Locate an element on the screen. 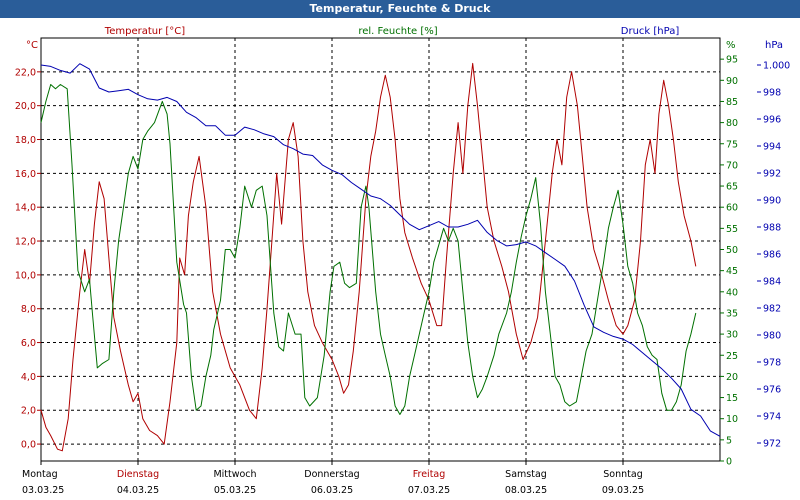 The width and height of the screenshot is (800, 500). humidity-tick-label: 55 is located at coordinates (732, 229).